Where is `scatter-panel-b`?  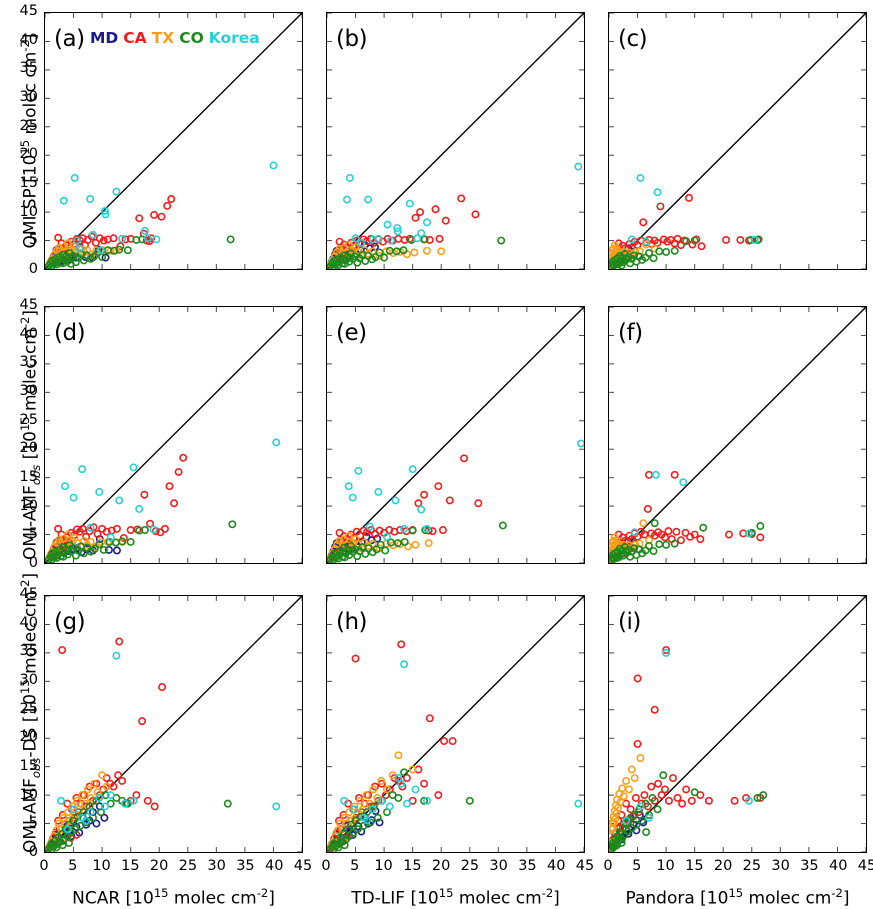
scatter-panel-b is located at coordinates (455, 141).